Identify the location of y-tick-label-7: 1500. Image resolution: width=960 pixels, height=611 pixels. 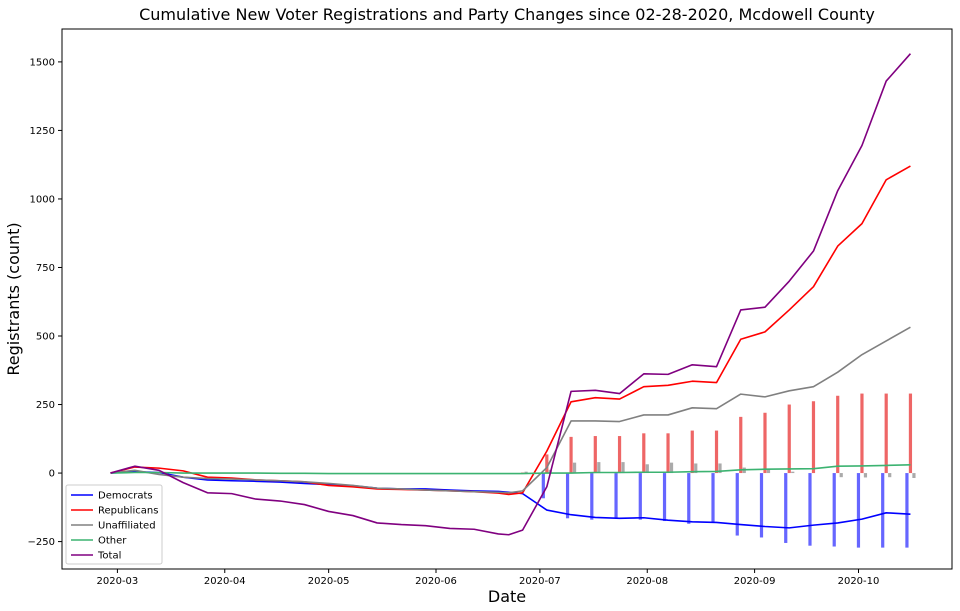
(42, 62).